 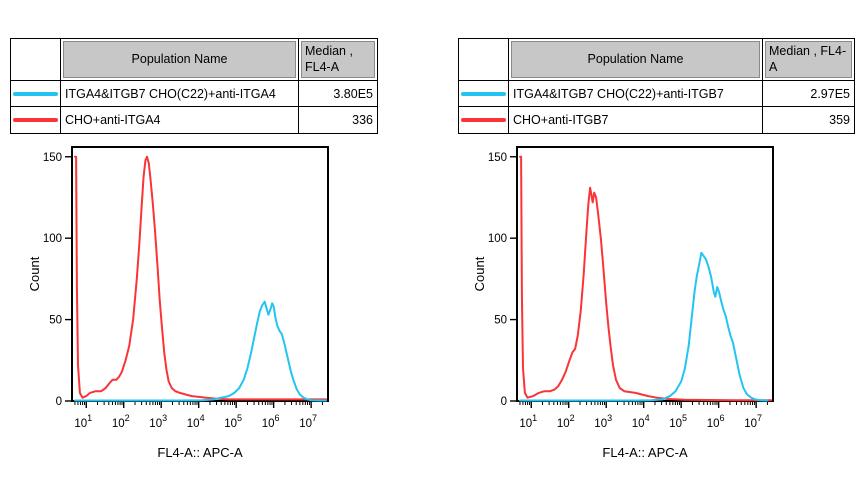 What do you see at coordinates (180, 120) in the screenshot?
I see `population-name-cell: CHO+anti-ITGA4` at bounding box center [180, 120].